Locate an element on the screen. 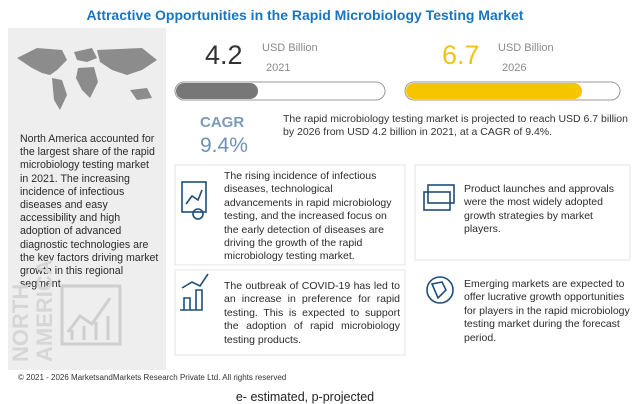 Image resolution: width=640 pixels, height=404 pixels. chart-icon is located at coordinates (91, 315).